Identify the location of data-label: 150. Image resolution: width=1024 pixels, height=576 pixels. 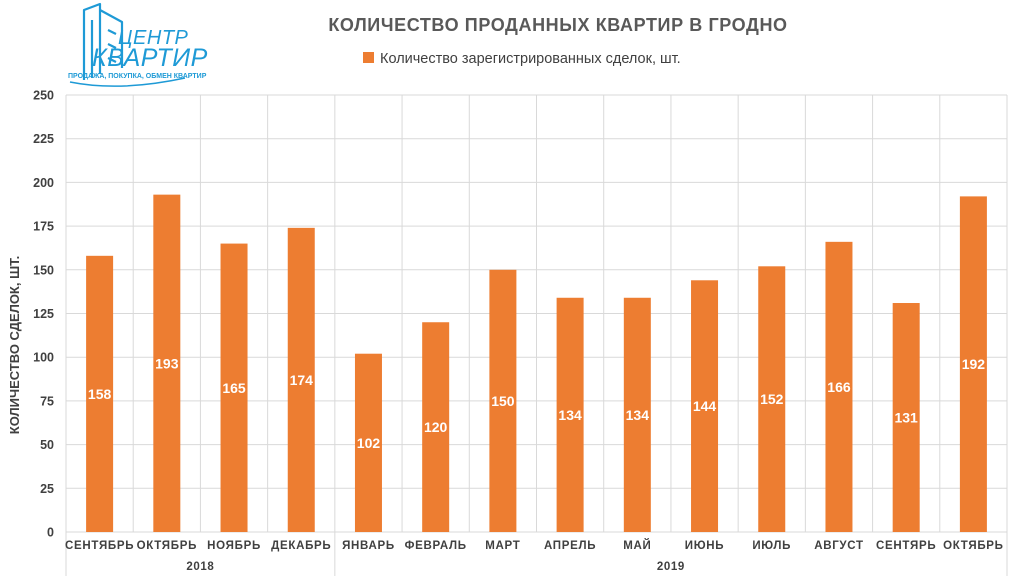
(503, 401).